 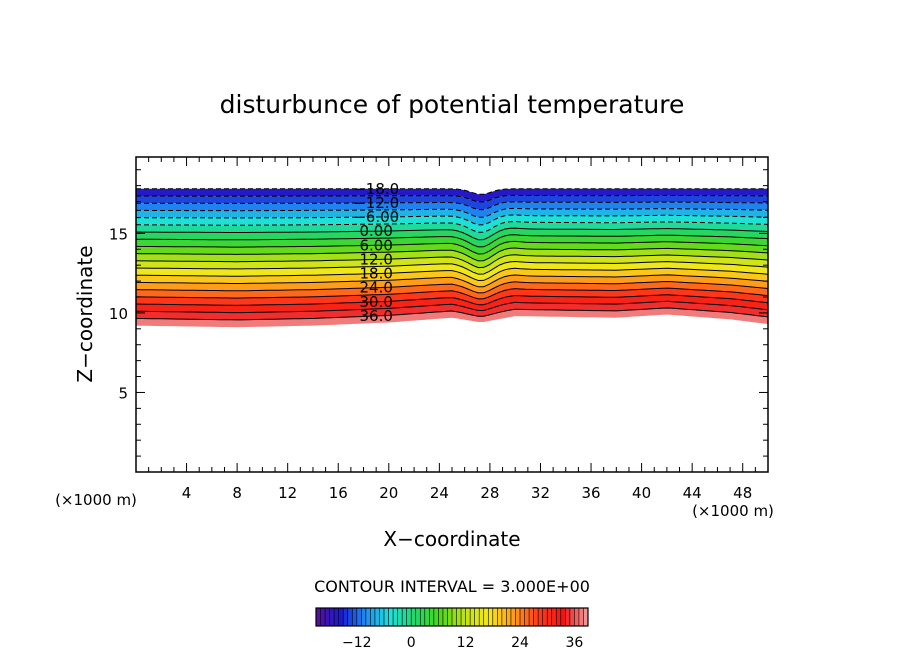 I want to click on y-tick-label: 5, so click(x=123, y=393).